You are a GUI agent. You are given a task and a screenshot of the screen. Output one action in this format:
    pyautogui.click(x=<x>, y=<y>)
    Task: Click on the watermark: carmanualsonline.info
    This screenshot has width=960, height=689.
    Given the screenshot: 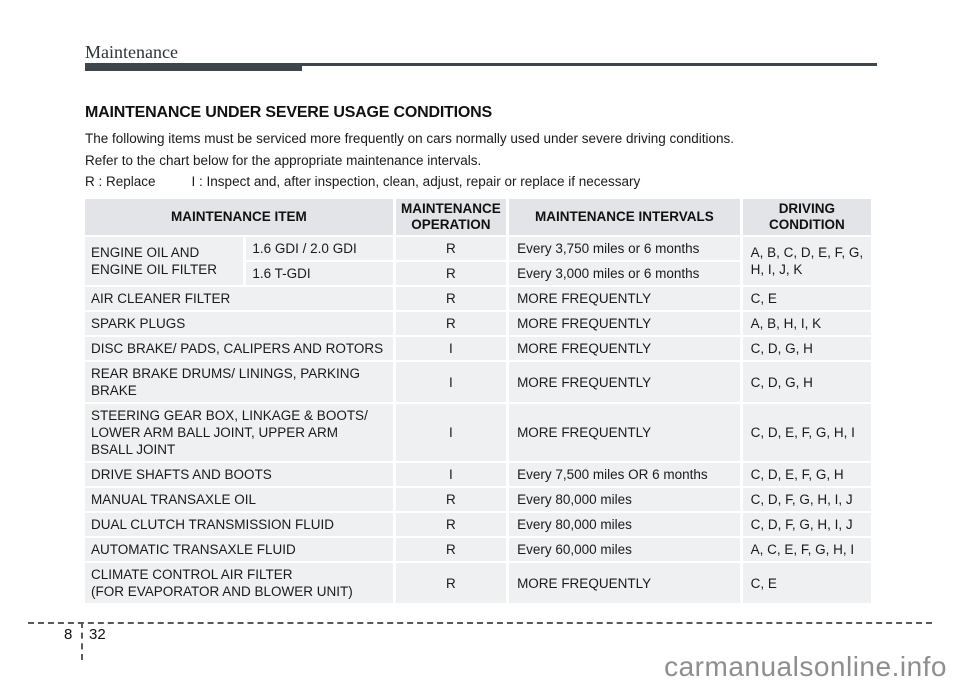 What is the action you would take?
    pyautogui.click(x=805, y=666)
    